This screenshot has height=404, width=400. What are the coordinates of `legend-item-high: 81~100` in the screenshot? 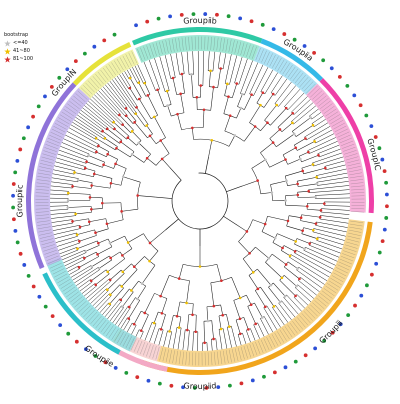 It's located at (18, 59).